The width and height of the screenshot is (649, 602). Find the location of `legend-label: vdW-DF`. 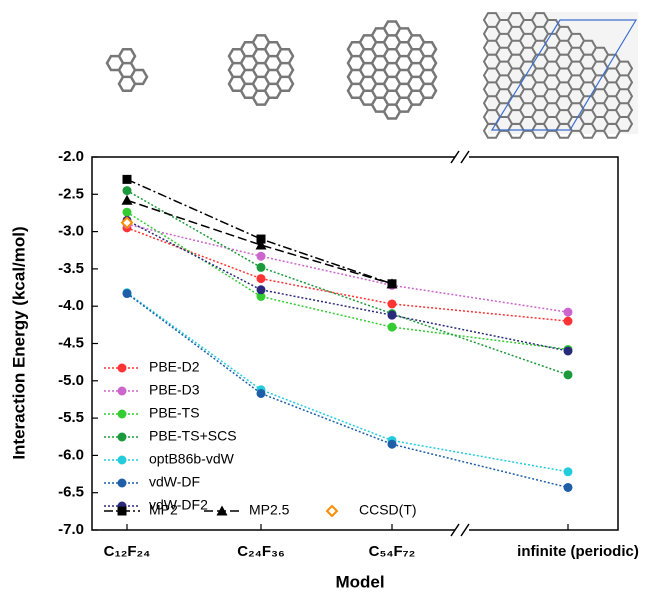

legend-label: vdW-DF is located at coordinates (174, 482).